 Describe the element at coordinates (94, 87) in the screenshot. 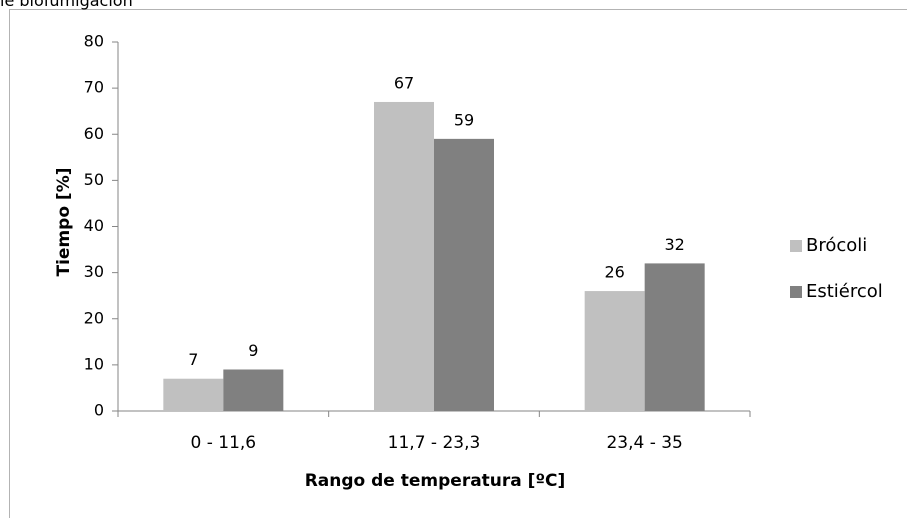

I see `y-tick-label: 70` at that location.